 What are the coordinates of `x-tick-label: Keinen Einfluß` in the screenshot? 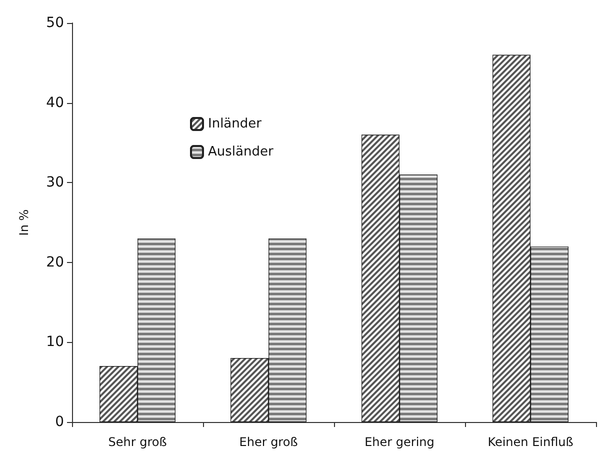 It's located at (531, 442).